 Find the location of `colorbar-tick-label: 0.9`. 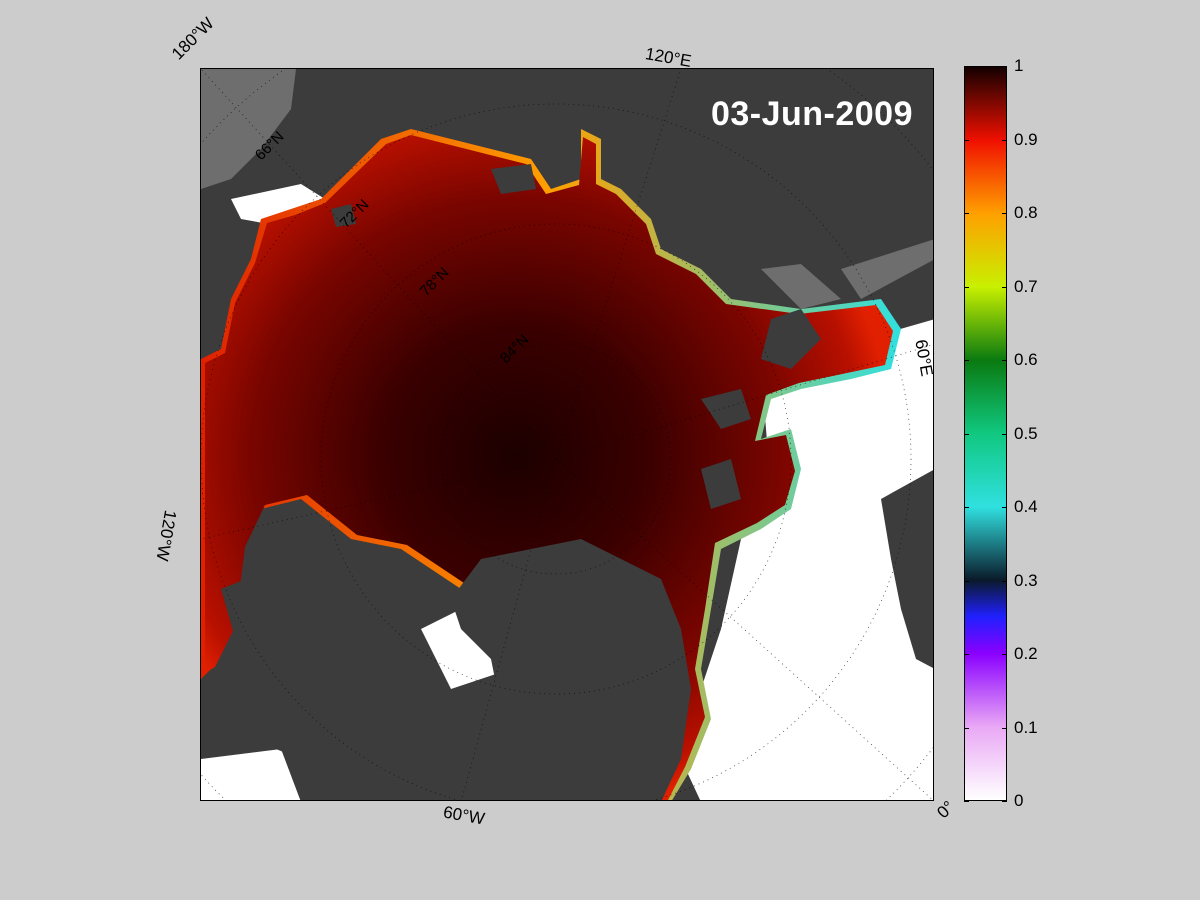

colorbar-tick-label: 0.9 is located at coordinates (1026, 139).